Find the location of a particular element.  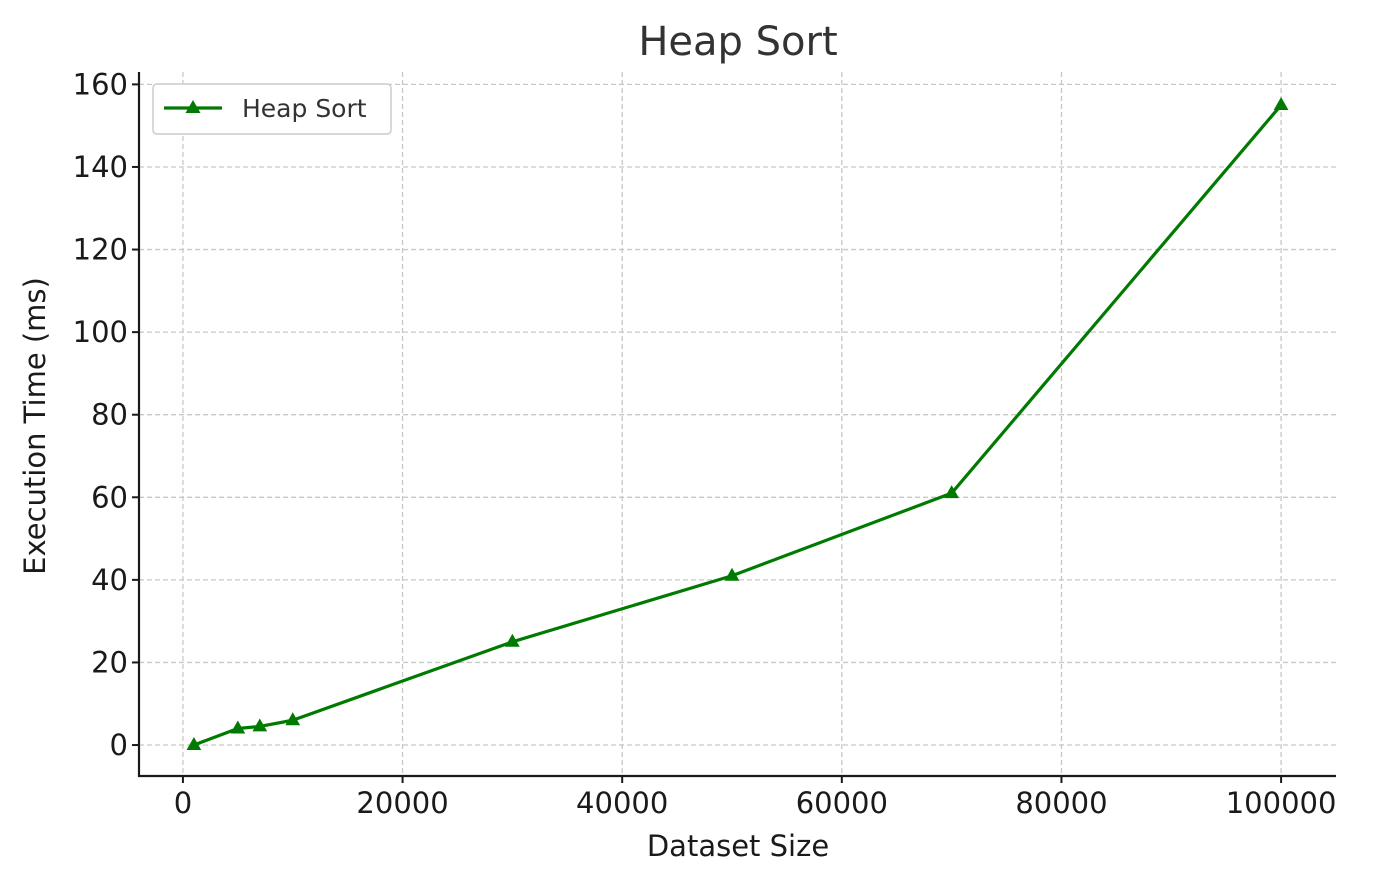

x-tick-label-1: 20000 is located at coordinates (402, 803).